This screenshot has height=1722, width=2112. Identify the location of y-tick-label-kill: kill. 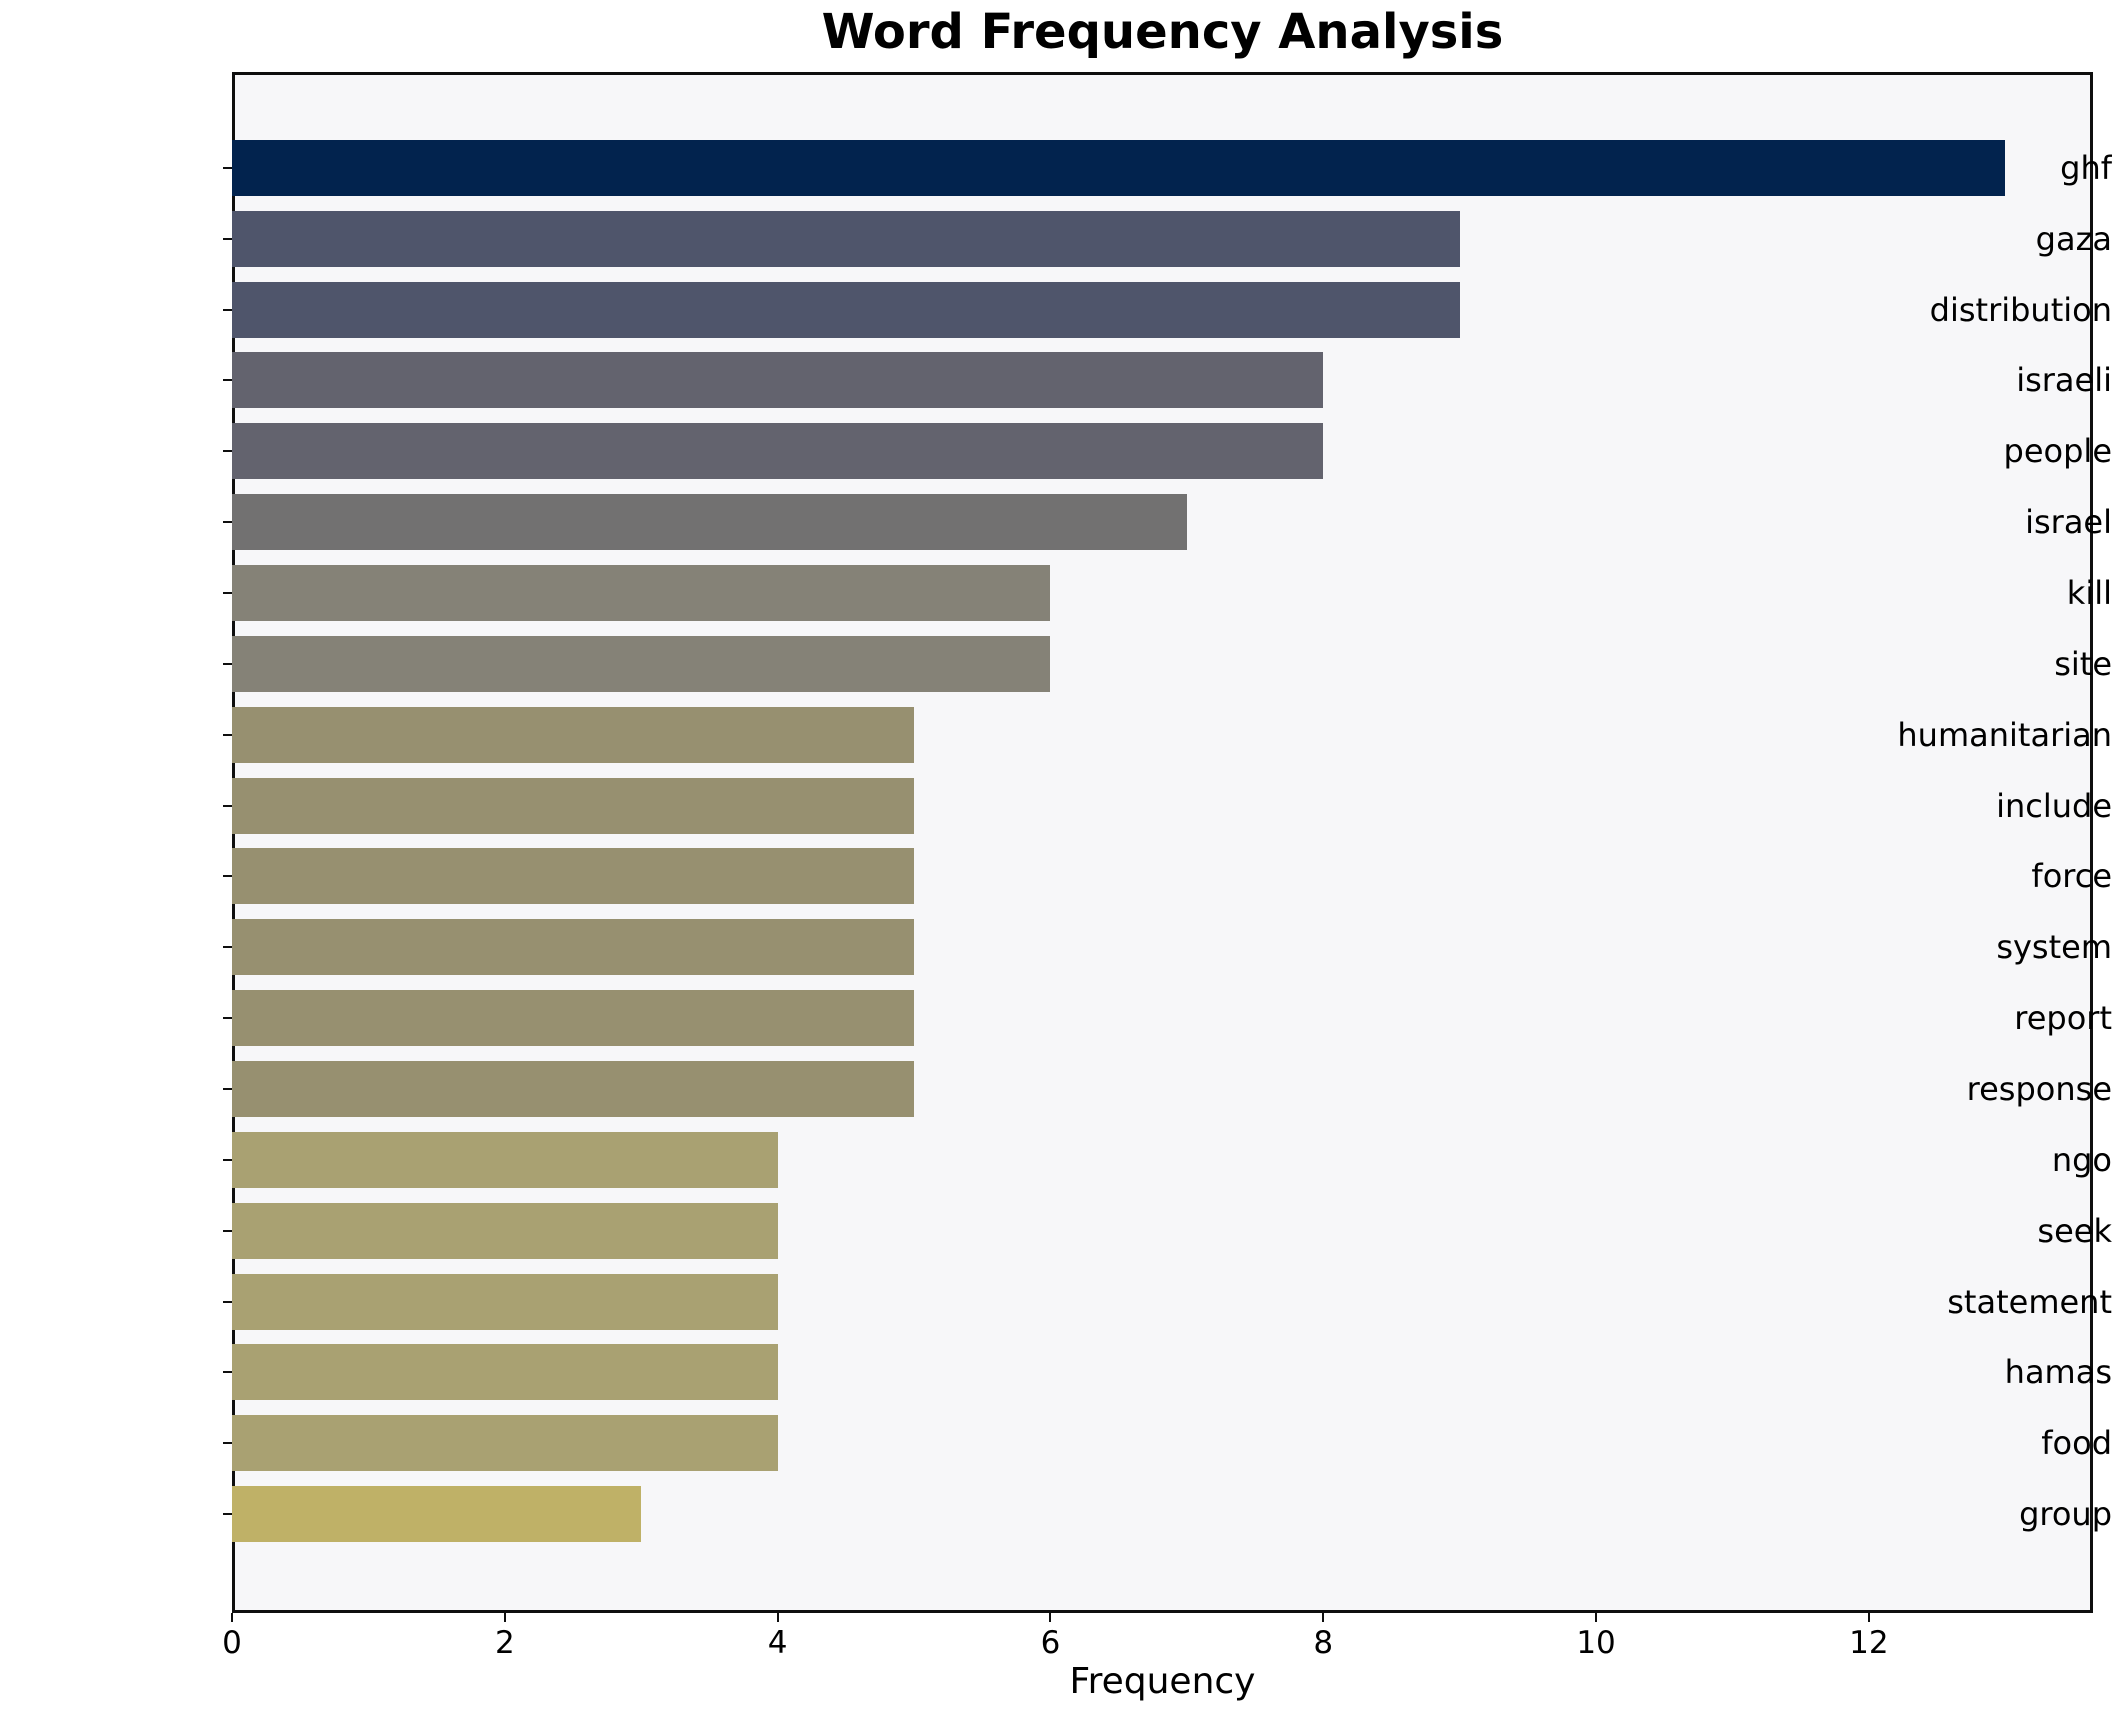
(2089, 593).